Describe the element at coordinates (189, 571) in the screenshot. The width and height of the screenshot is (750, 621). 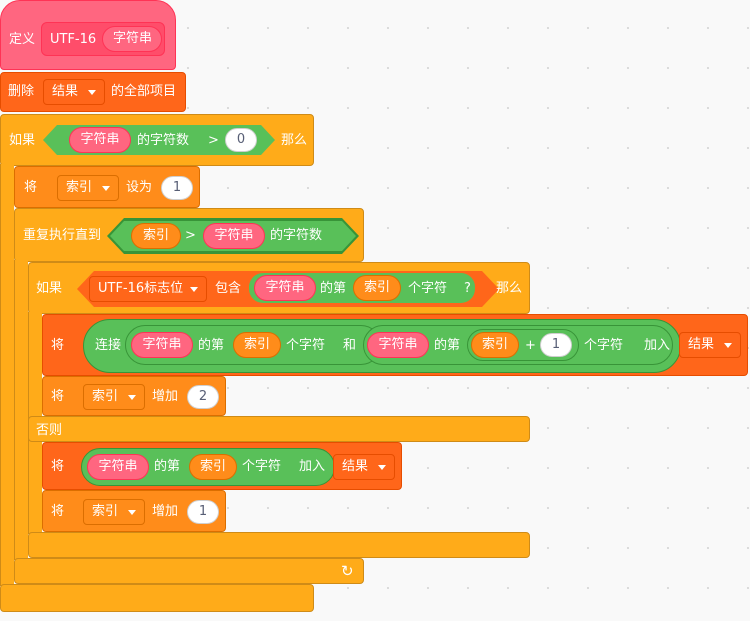
I see `repeat-until-block-bottom: ↻` at that location.